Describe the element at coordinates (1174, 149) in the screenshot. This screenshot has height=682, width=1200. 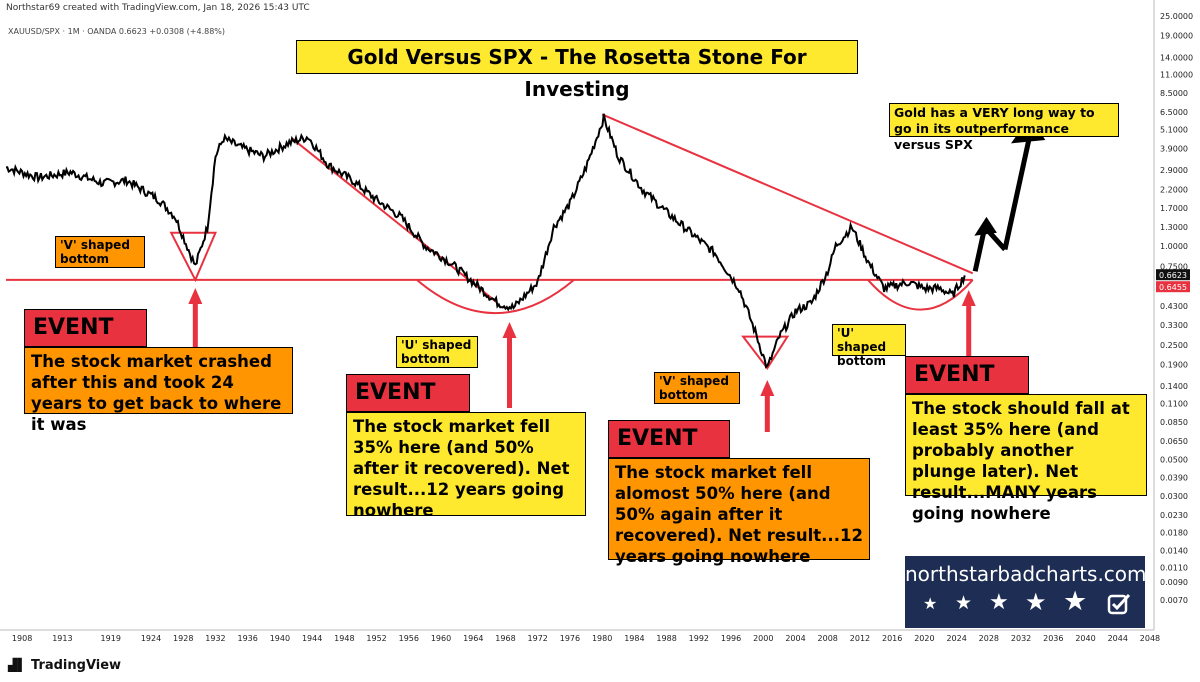
I see `y-tick-label: 3.9000` at that location.